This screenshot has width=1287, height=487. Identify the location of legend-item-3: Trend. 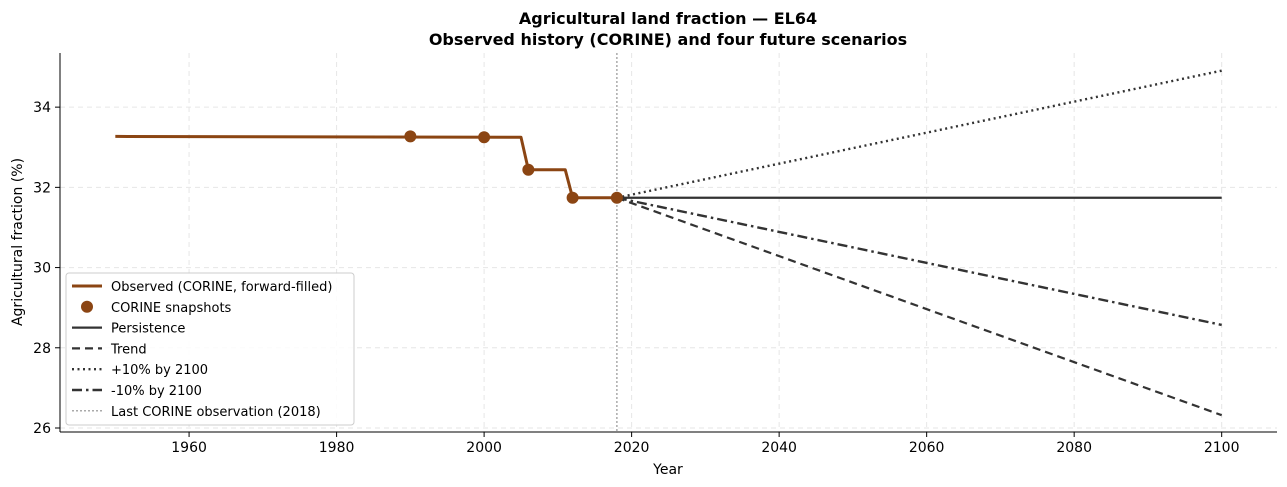
(109, 349).